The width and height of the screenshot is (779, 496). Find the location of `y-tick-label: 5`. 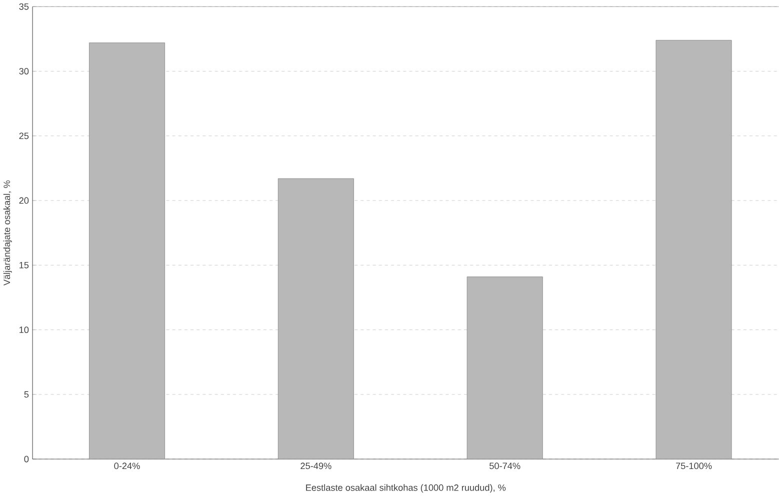

y-tick-label: 5 is located at coordinates (26, 394).